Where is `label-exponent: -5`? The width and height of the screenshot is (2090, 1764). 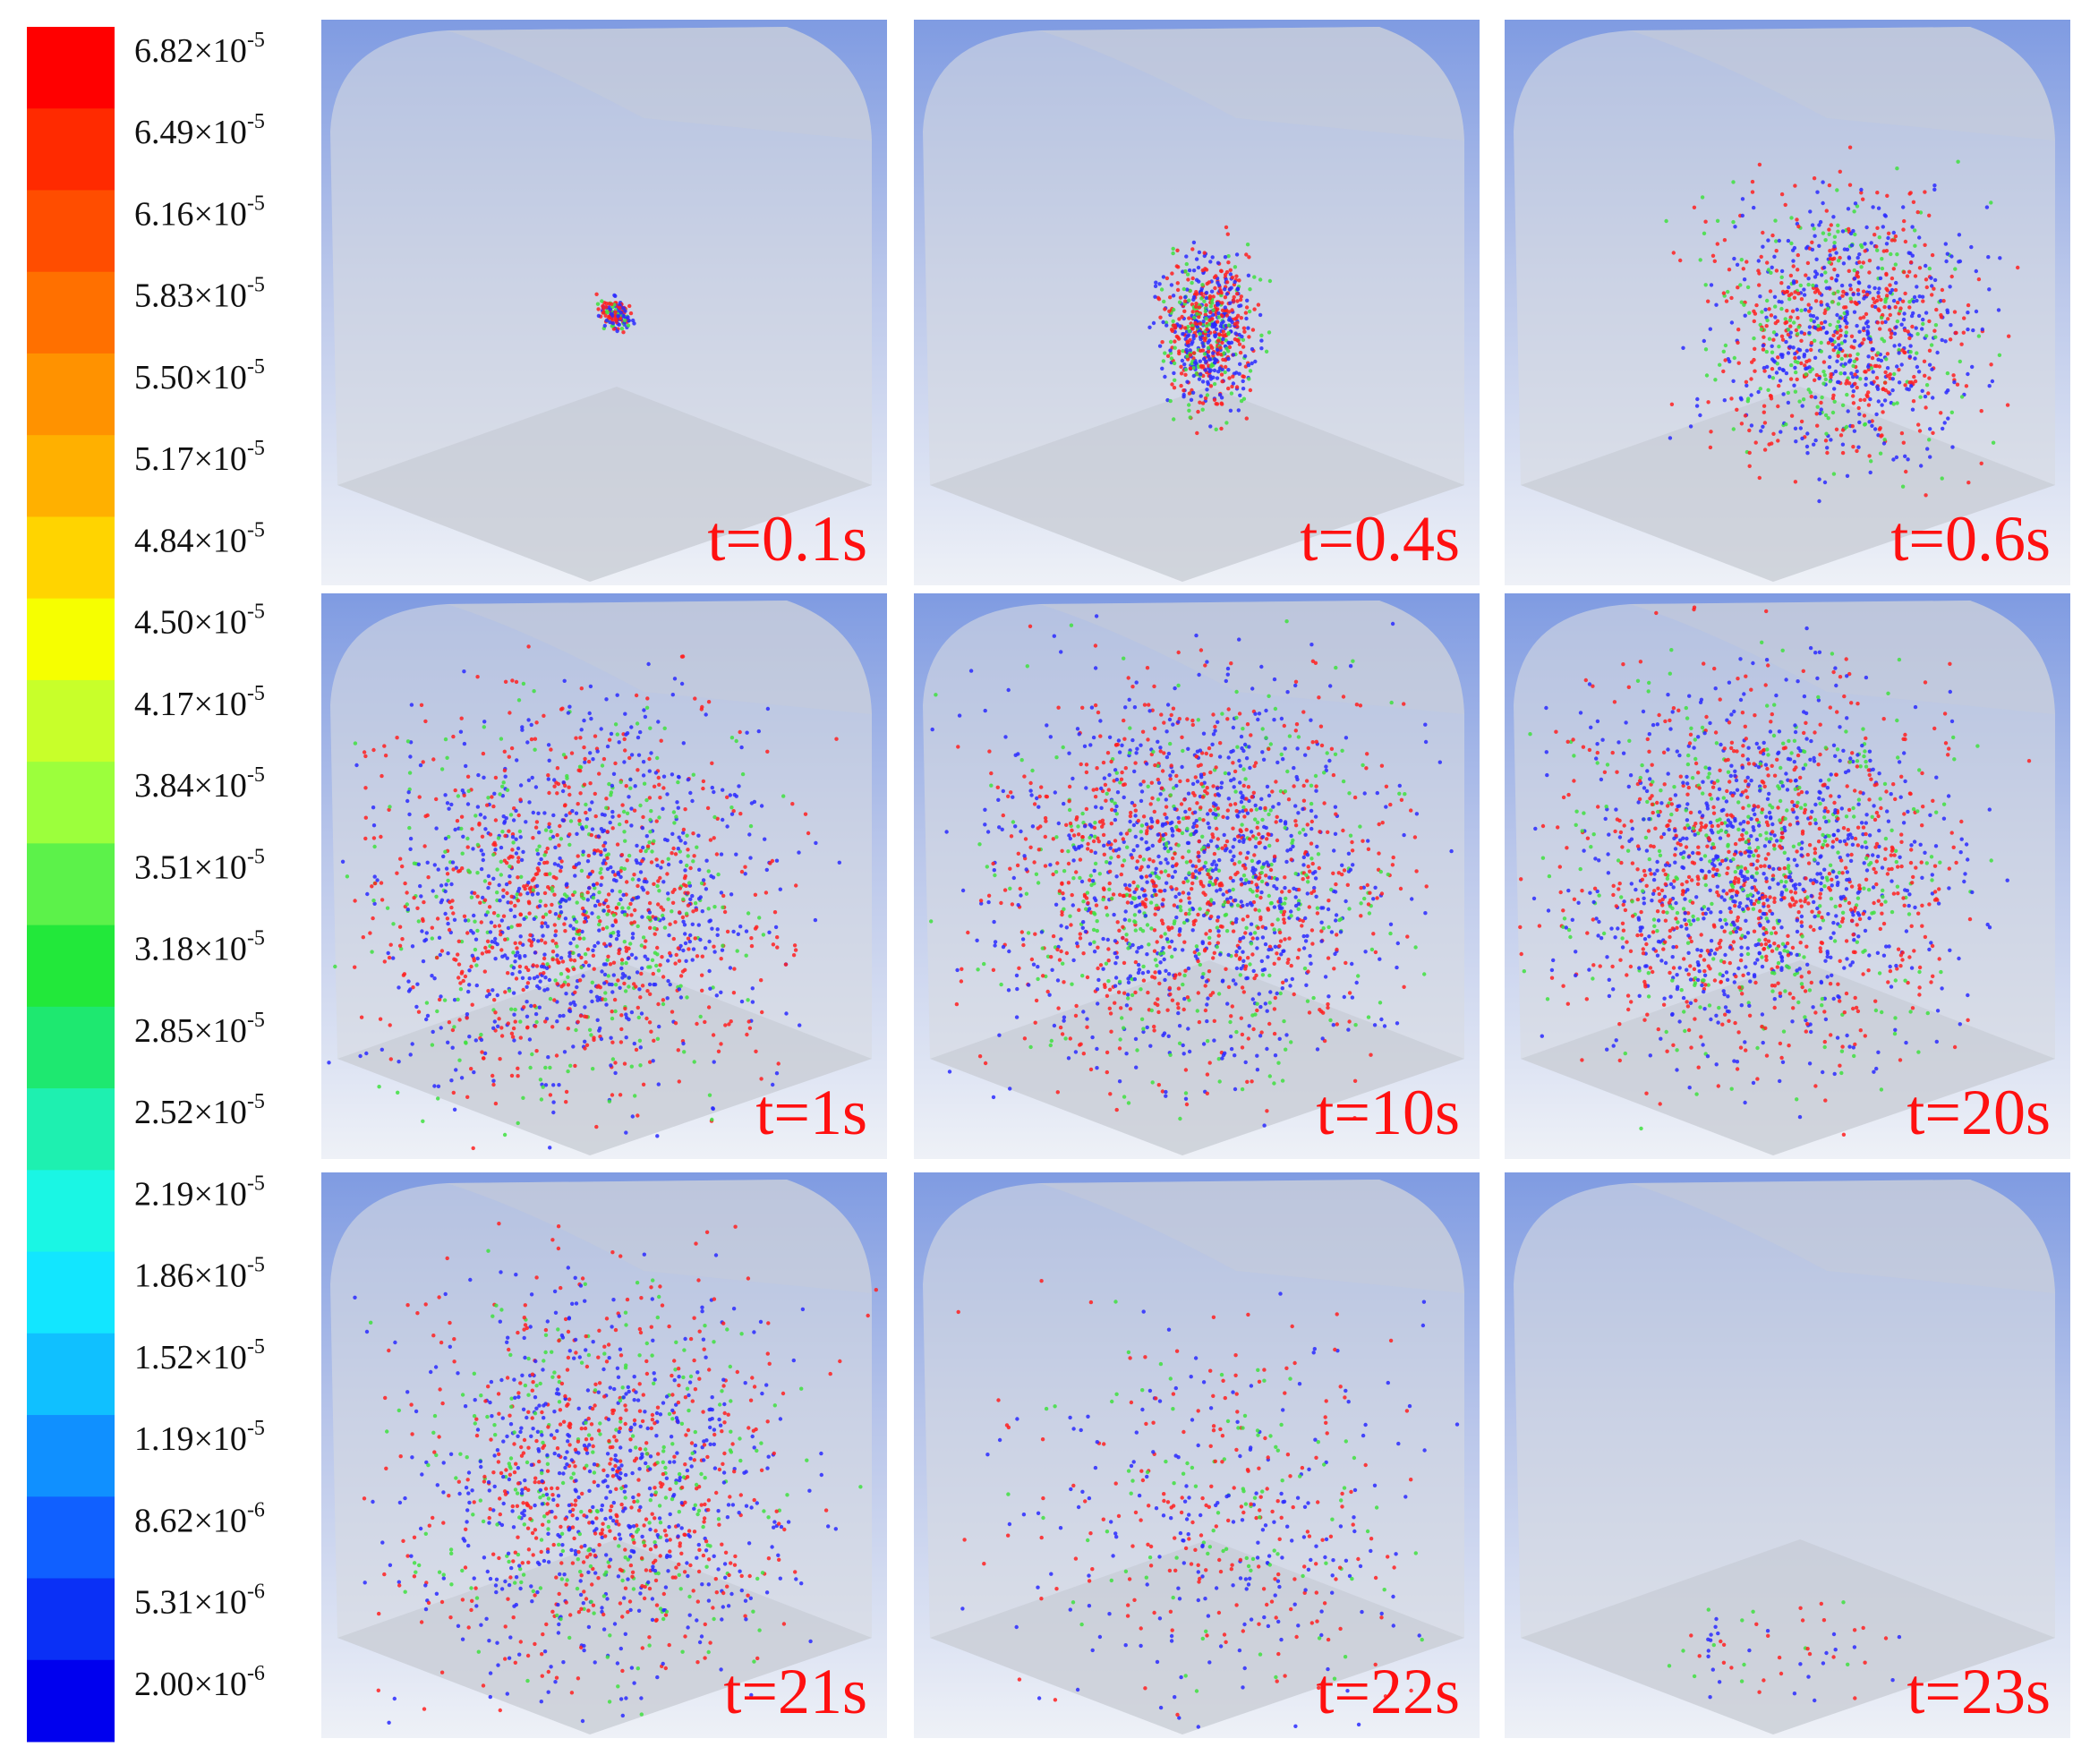
label-exponent: -5 is located at coordinates (256, 529).